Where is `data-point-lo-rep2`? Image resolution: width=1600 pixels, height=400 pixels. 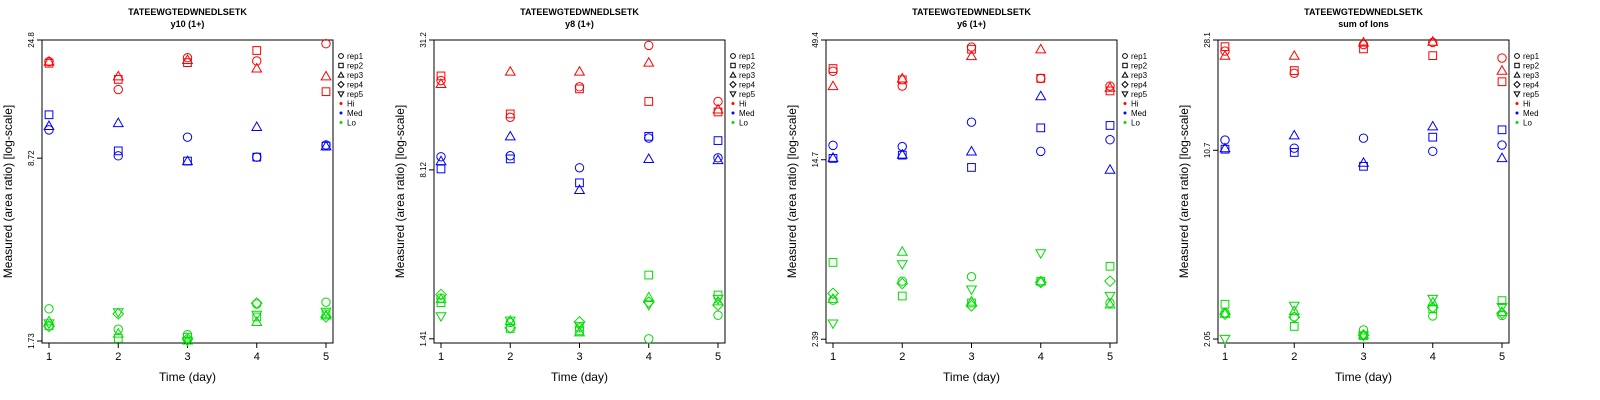
data-point-lo-rep2 is located at coordinates (1294, 326).